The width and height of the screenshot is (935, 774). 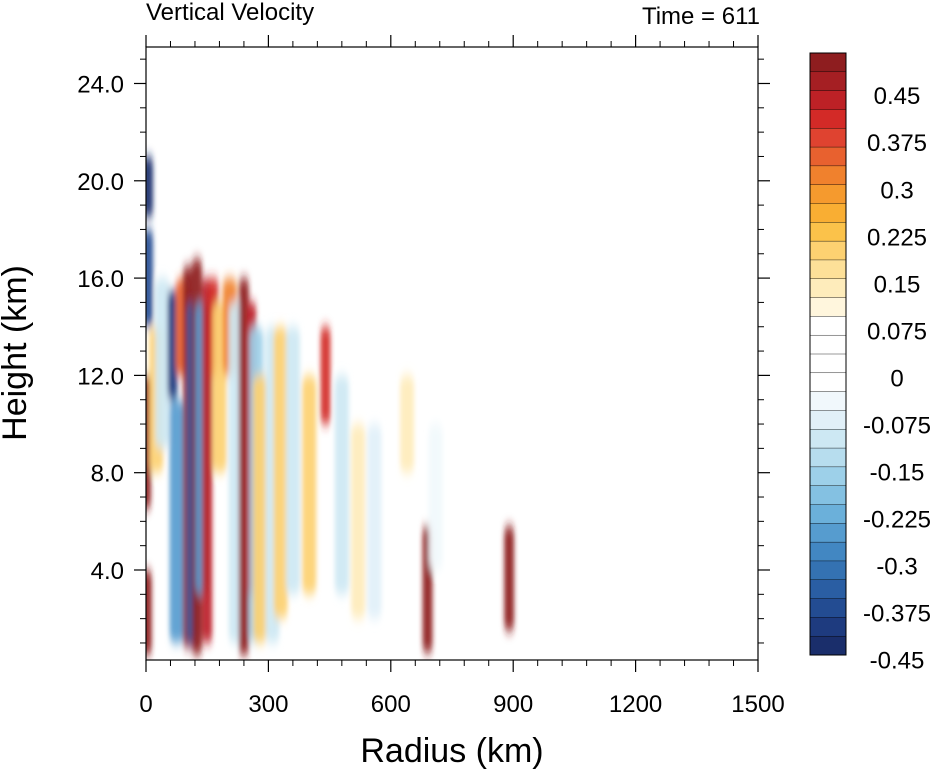 What do you see at coordinates (897, 96) in the screenshot?
I see `colorbar-label: 0.45` at bounding box center [897, 96].